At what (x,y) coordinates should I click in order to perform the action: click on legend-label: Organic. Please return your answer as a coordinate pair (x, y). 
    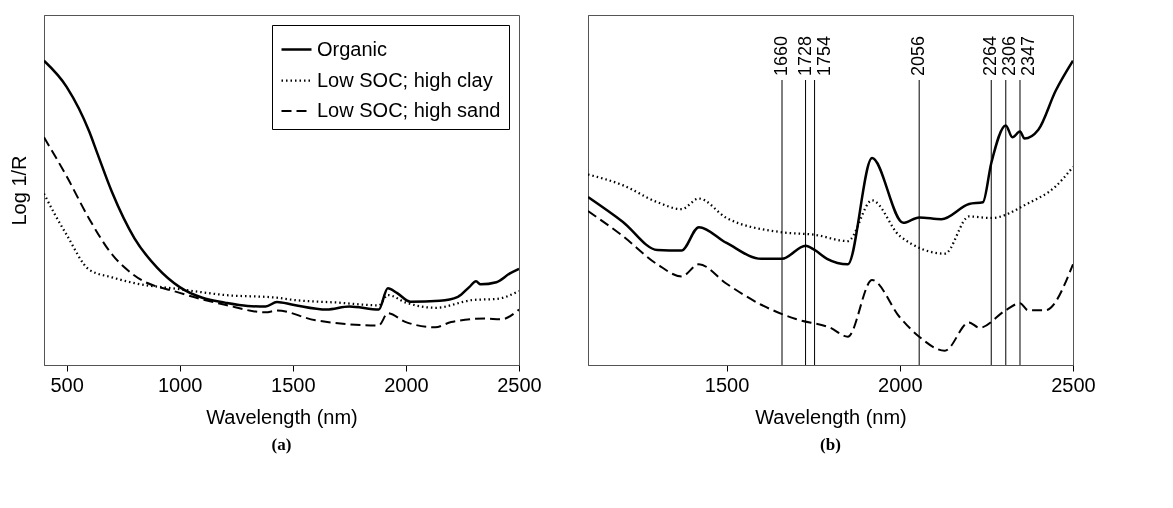
    Looking at the image, I should click on (352, 48).